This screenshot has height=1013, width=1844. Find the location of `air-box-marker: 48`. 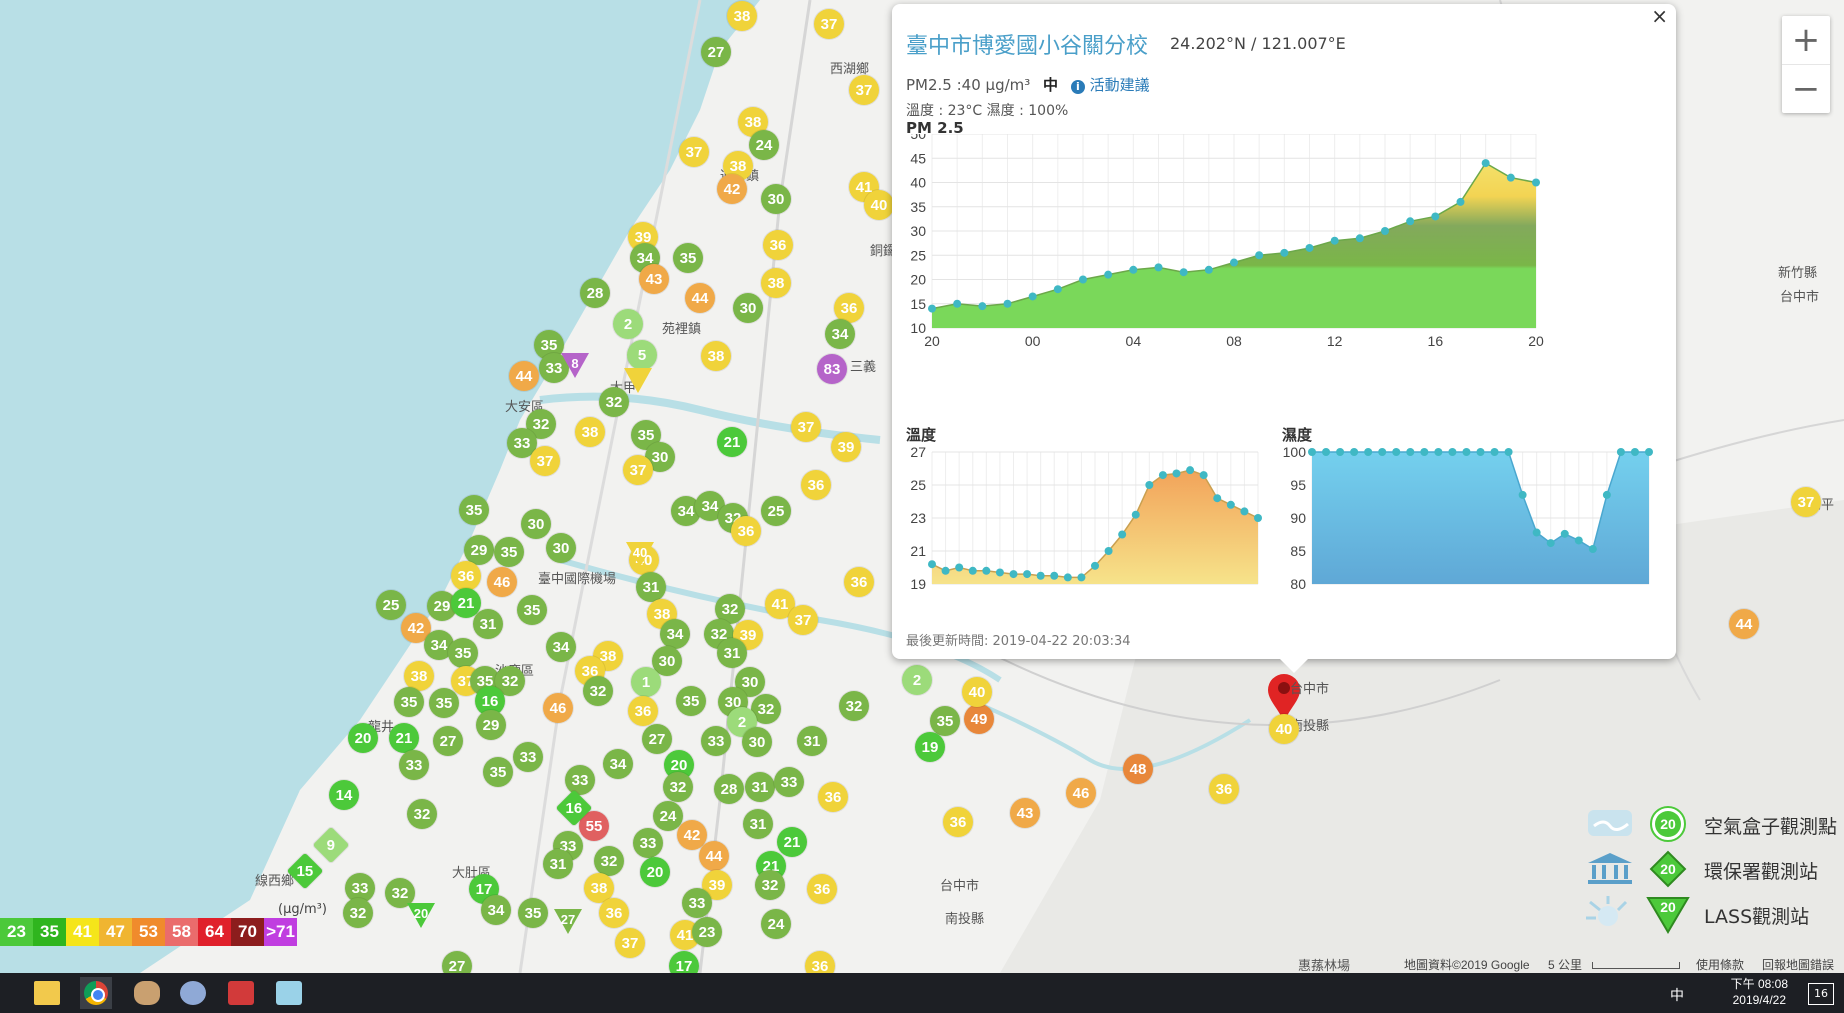

air-box-marker: 48 is located at coordinates (1138, 769).